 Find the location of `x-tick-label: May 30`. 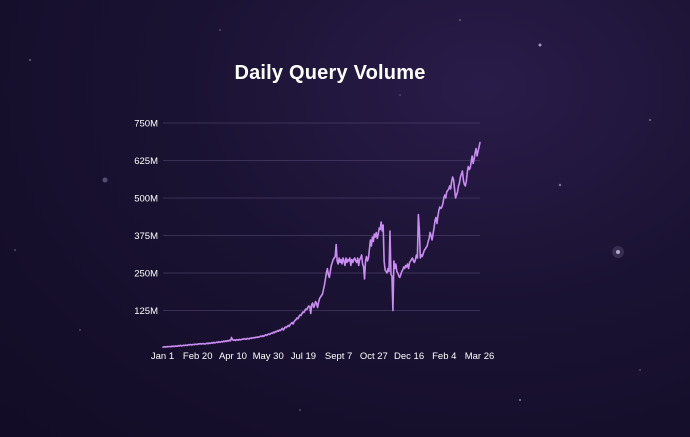

x-tick-label: May 30 is located at coordinates (268, 356).